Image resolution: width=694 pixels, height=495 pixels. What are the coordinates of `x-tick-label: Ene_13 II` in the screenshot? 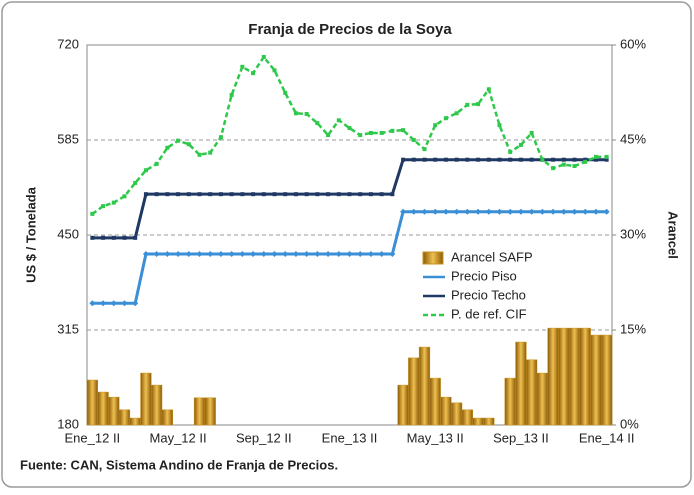 It's located at (350, 437).